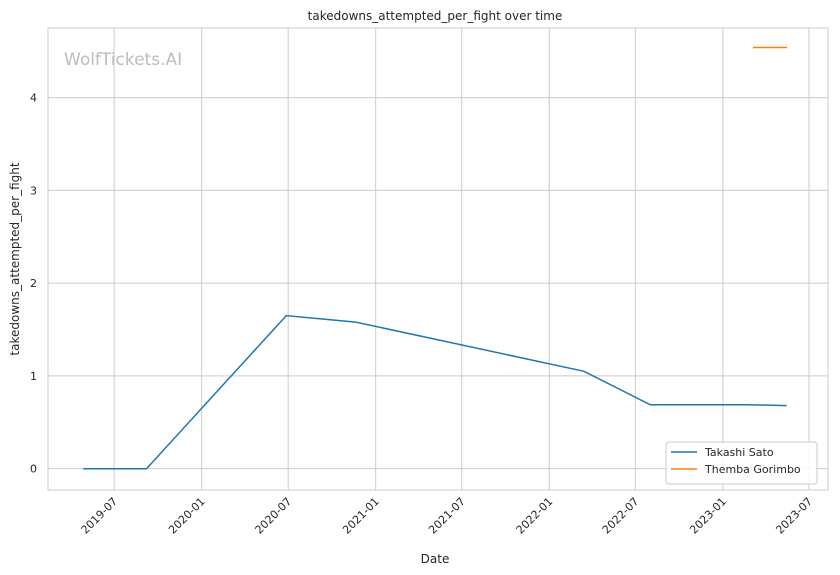 This screenshot has width=840, height=575. I want to click on x-tick-label: 2019-07, so click(100, 516).